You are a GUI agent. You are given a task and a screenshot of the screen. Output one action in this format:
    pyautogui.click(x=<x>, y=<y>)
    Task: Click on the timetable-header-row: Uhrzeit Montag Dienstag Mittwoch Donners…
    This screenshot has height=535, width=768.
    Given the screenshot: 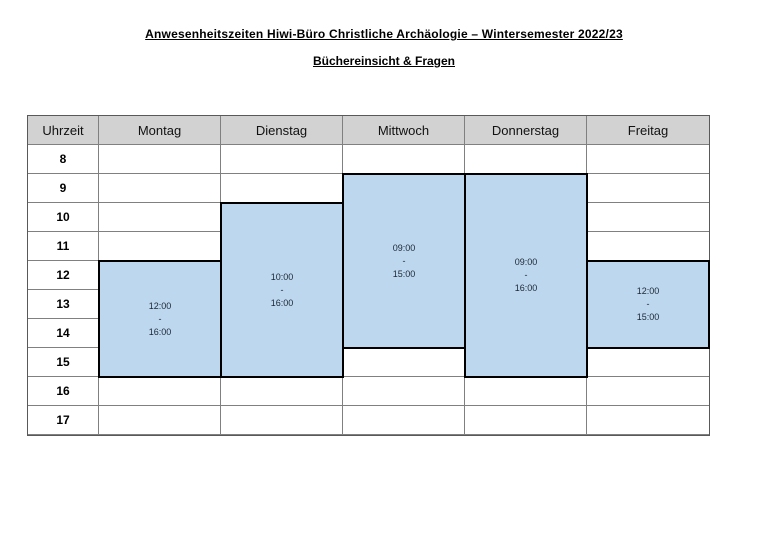 What is the action you would take?
    pyautogui.click(x=368, y=130)
    